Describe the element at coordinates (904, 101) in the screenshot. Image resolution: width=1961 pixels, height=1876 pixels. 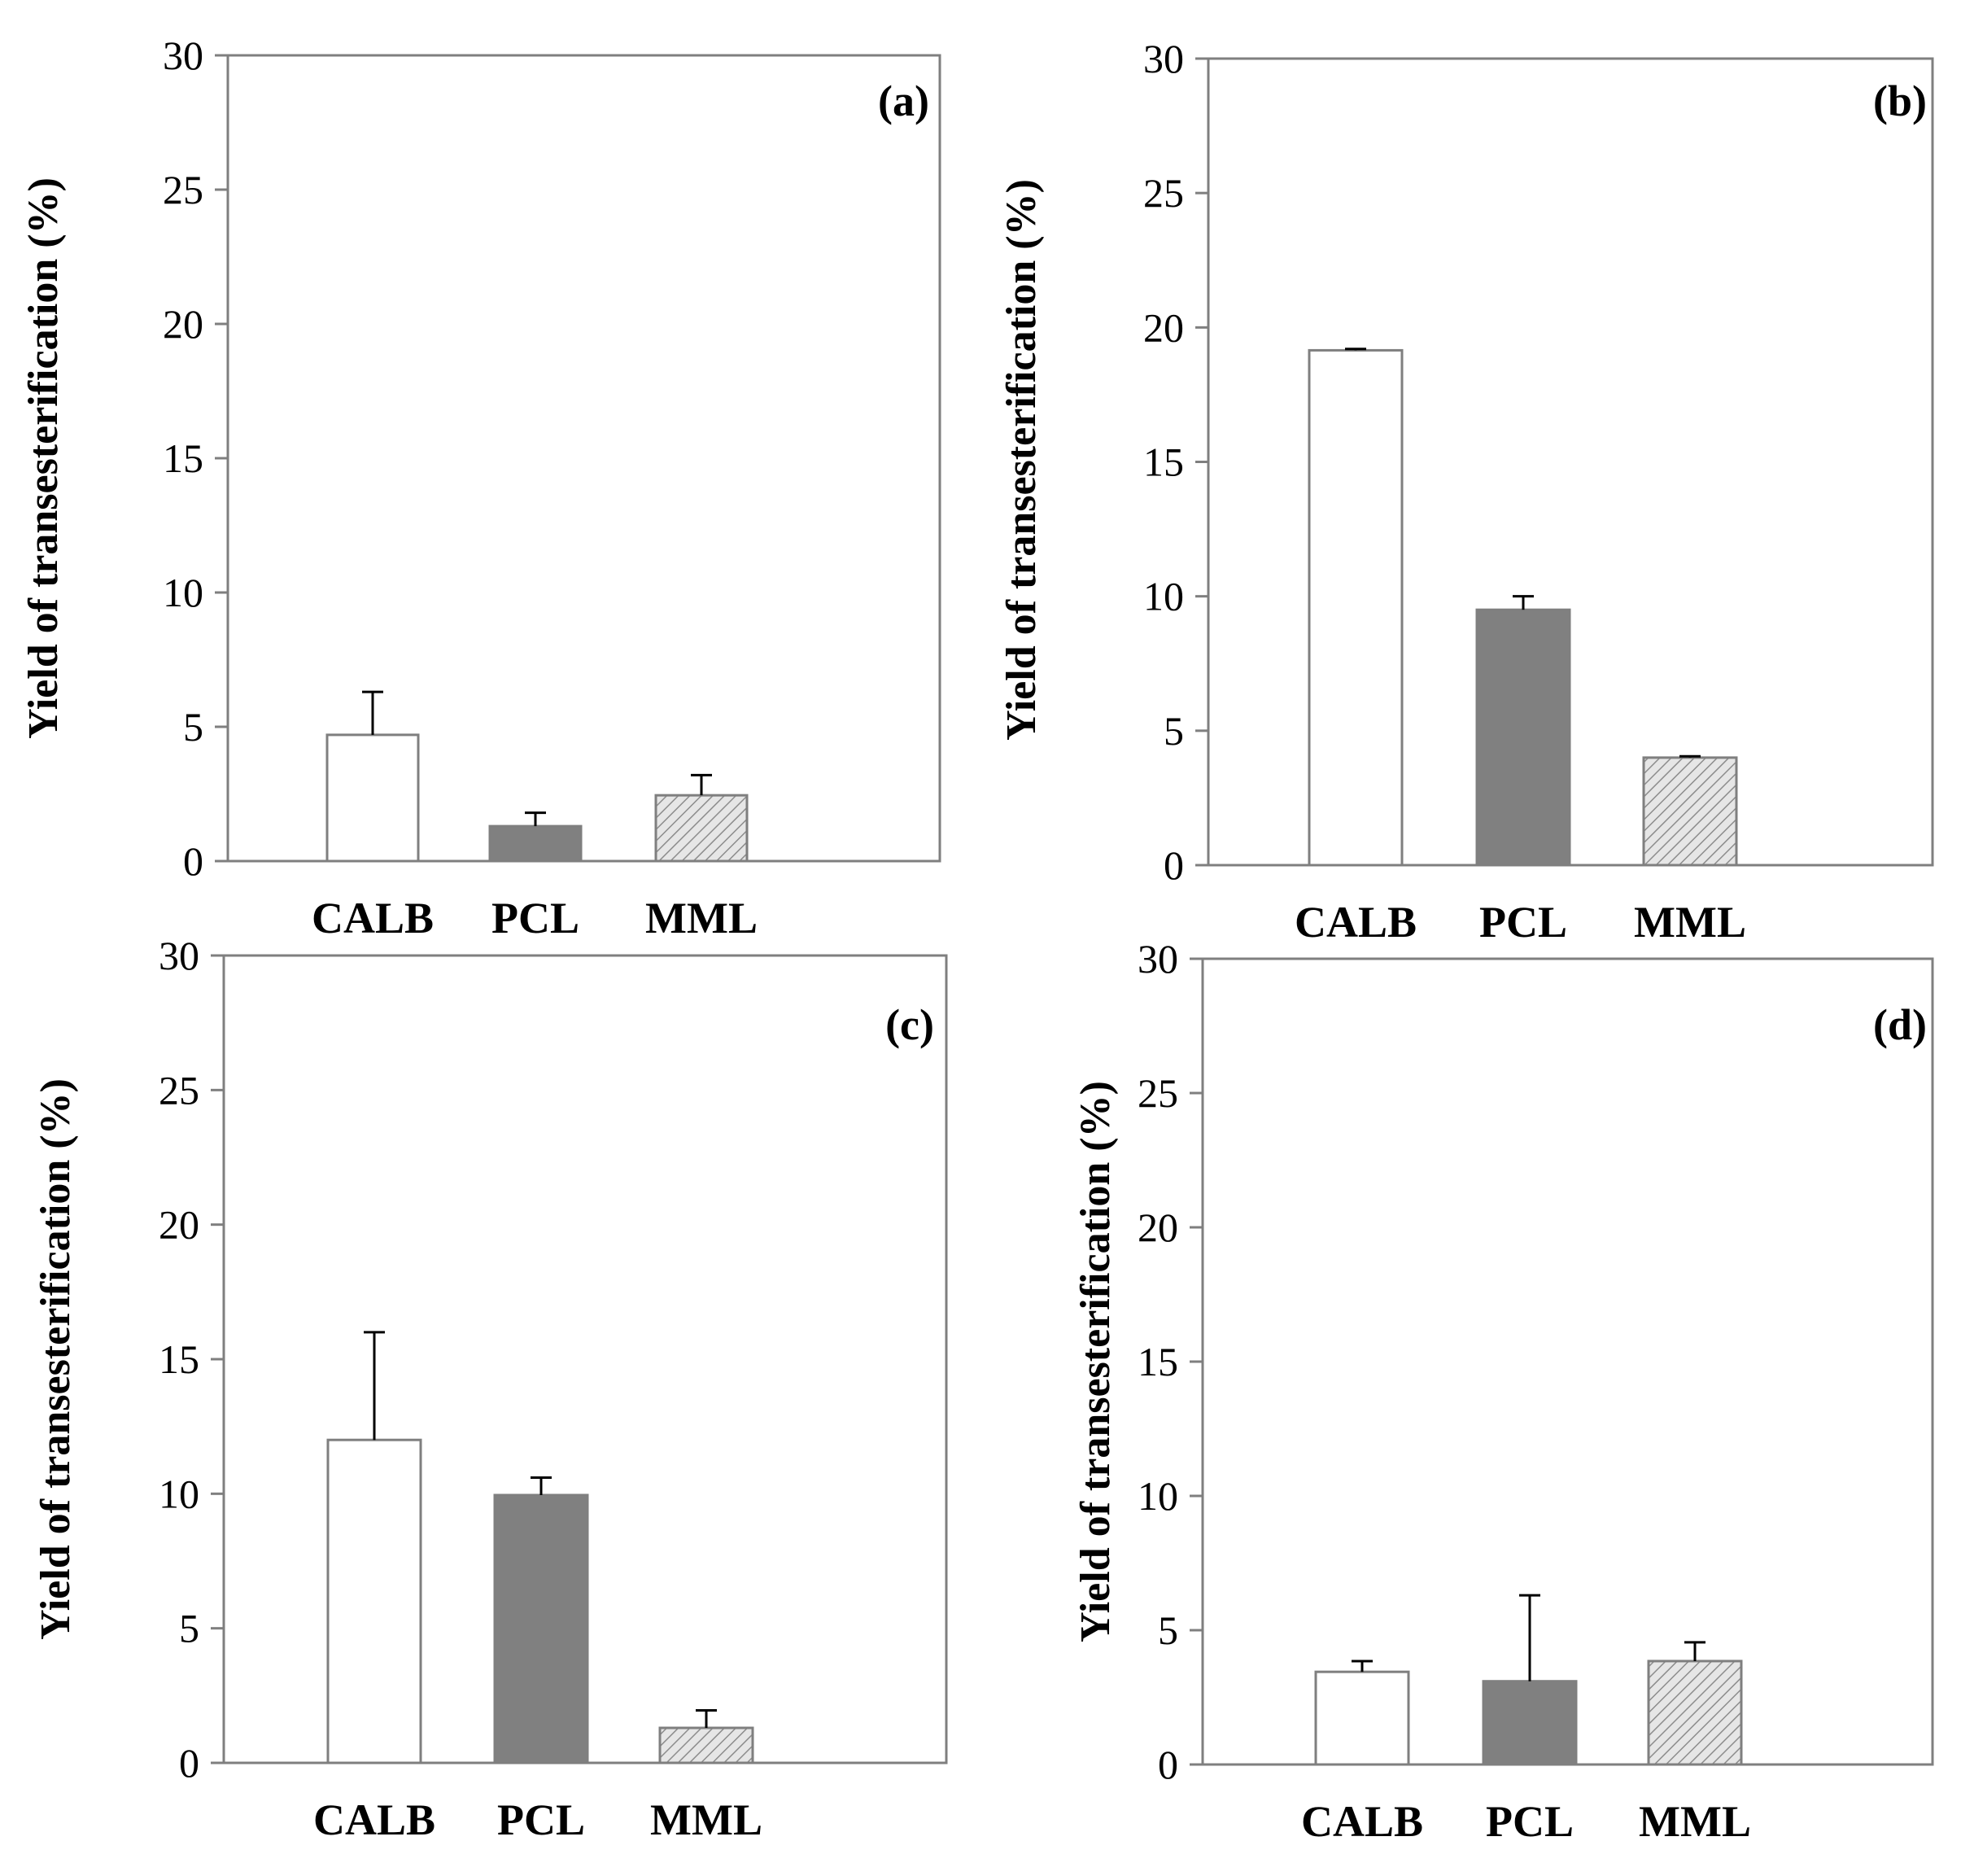
I see `panel-label: (a)` at that location.